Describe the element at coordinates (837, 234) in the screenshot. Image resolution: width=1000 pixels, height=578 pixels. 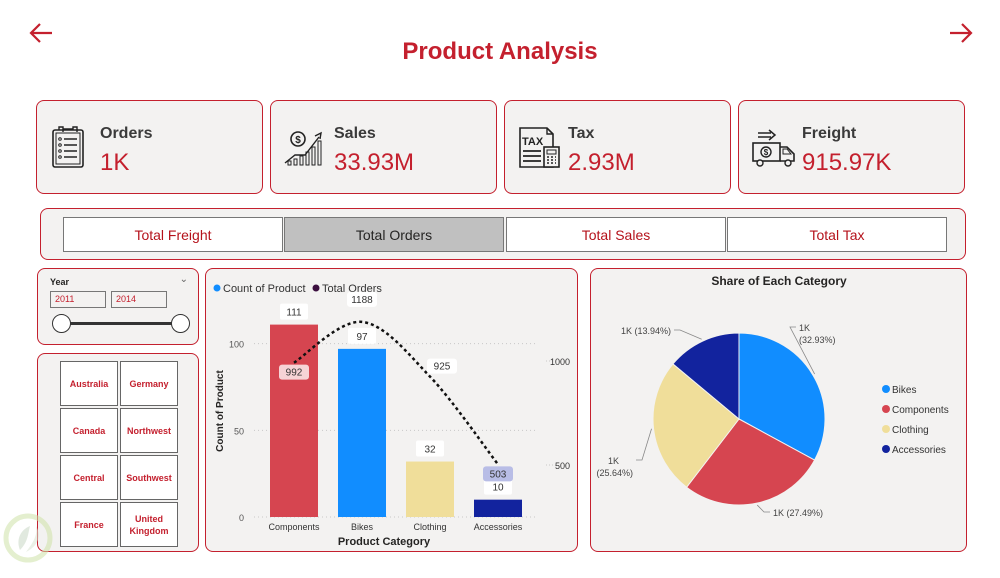
I see `toggle-total-tax: Total Tax` at that location.